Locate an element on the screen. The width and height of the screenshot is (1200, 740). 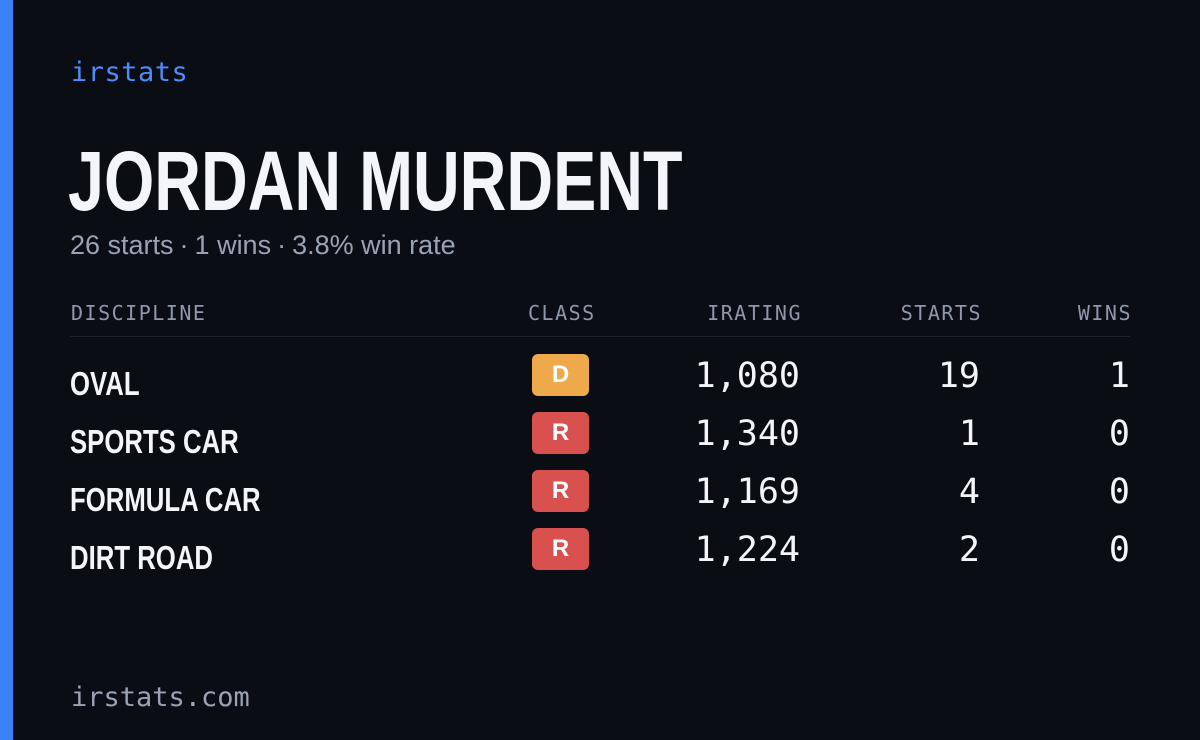
footer-url: irstats.com is located at coordinates (160, 697).